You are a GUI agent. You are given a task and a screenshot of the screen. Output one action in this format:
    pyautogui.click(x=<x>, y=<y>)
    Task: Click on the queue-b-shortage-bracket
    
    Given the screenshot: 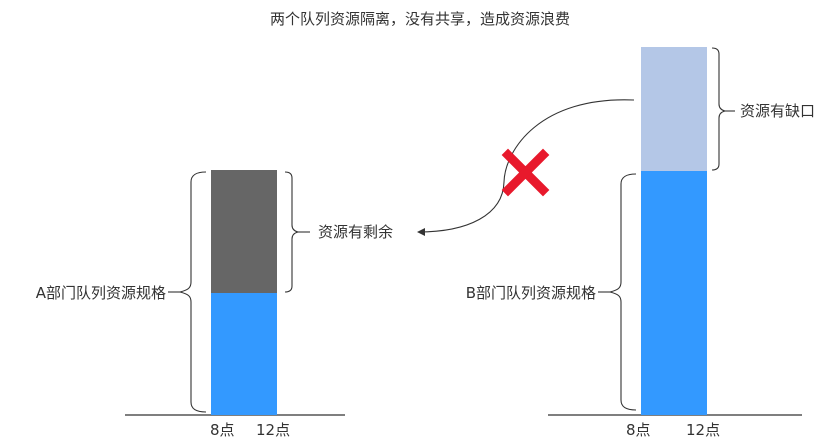 What is the action you would take?
    pyautogui.click(x=718, y=109)
    